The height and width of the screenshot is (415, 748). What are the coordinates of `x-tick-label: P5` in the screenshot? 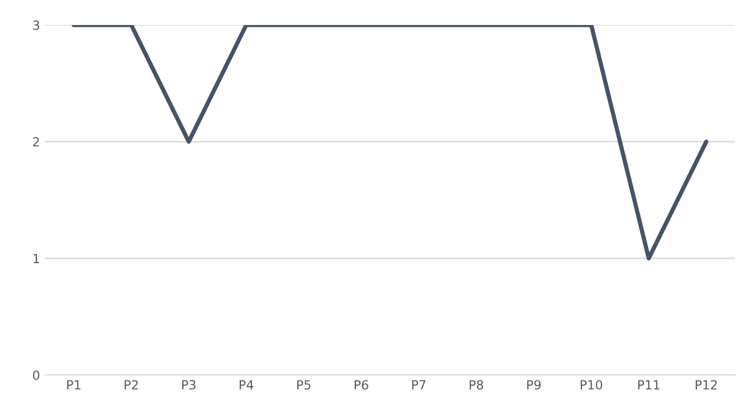 It's located at (303, 385).